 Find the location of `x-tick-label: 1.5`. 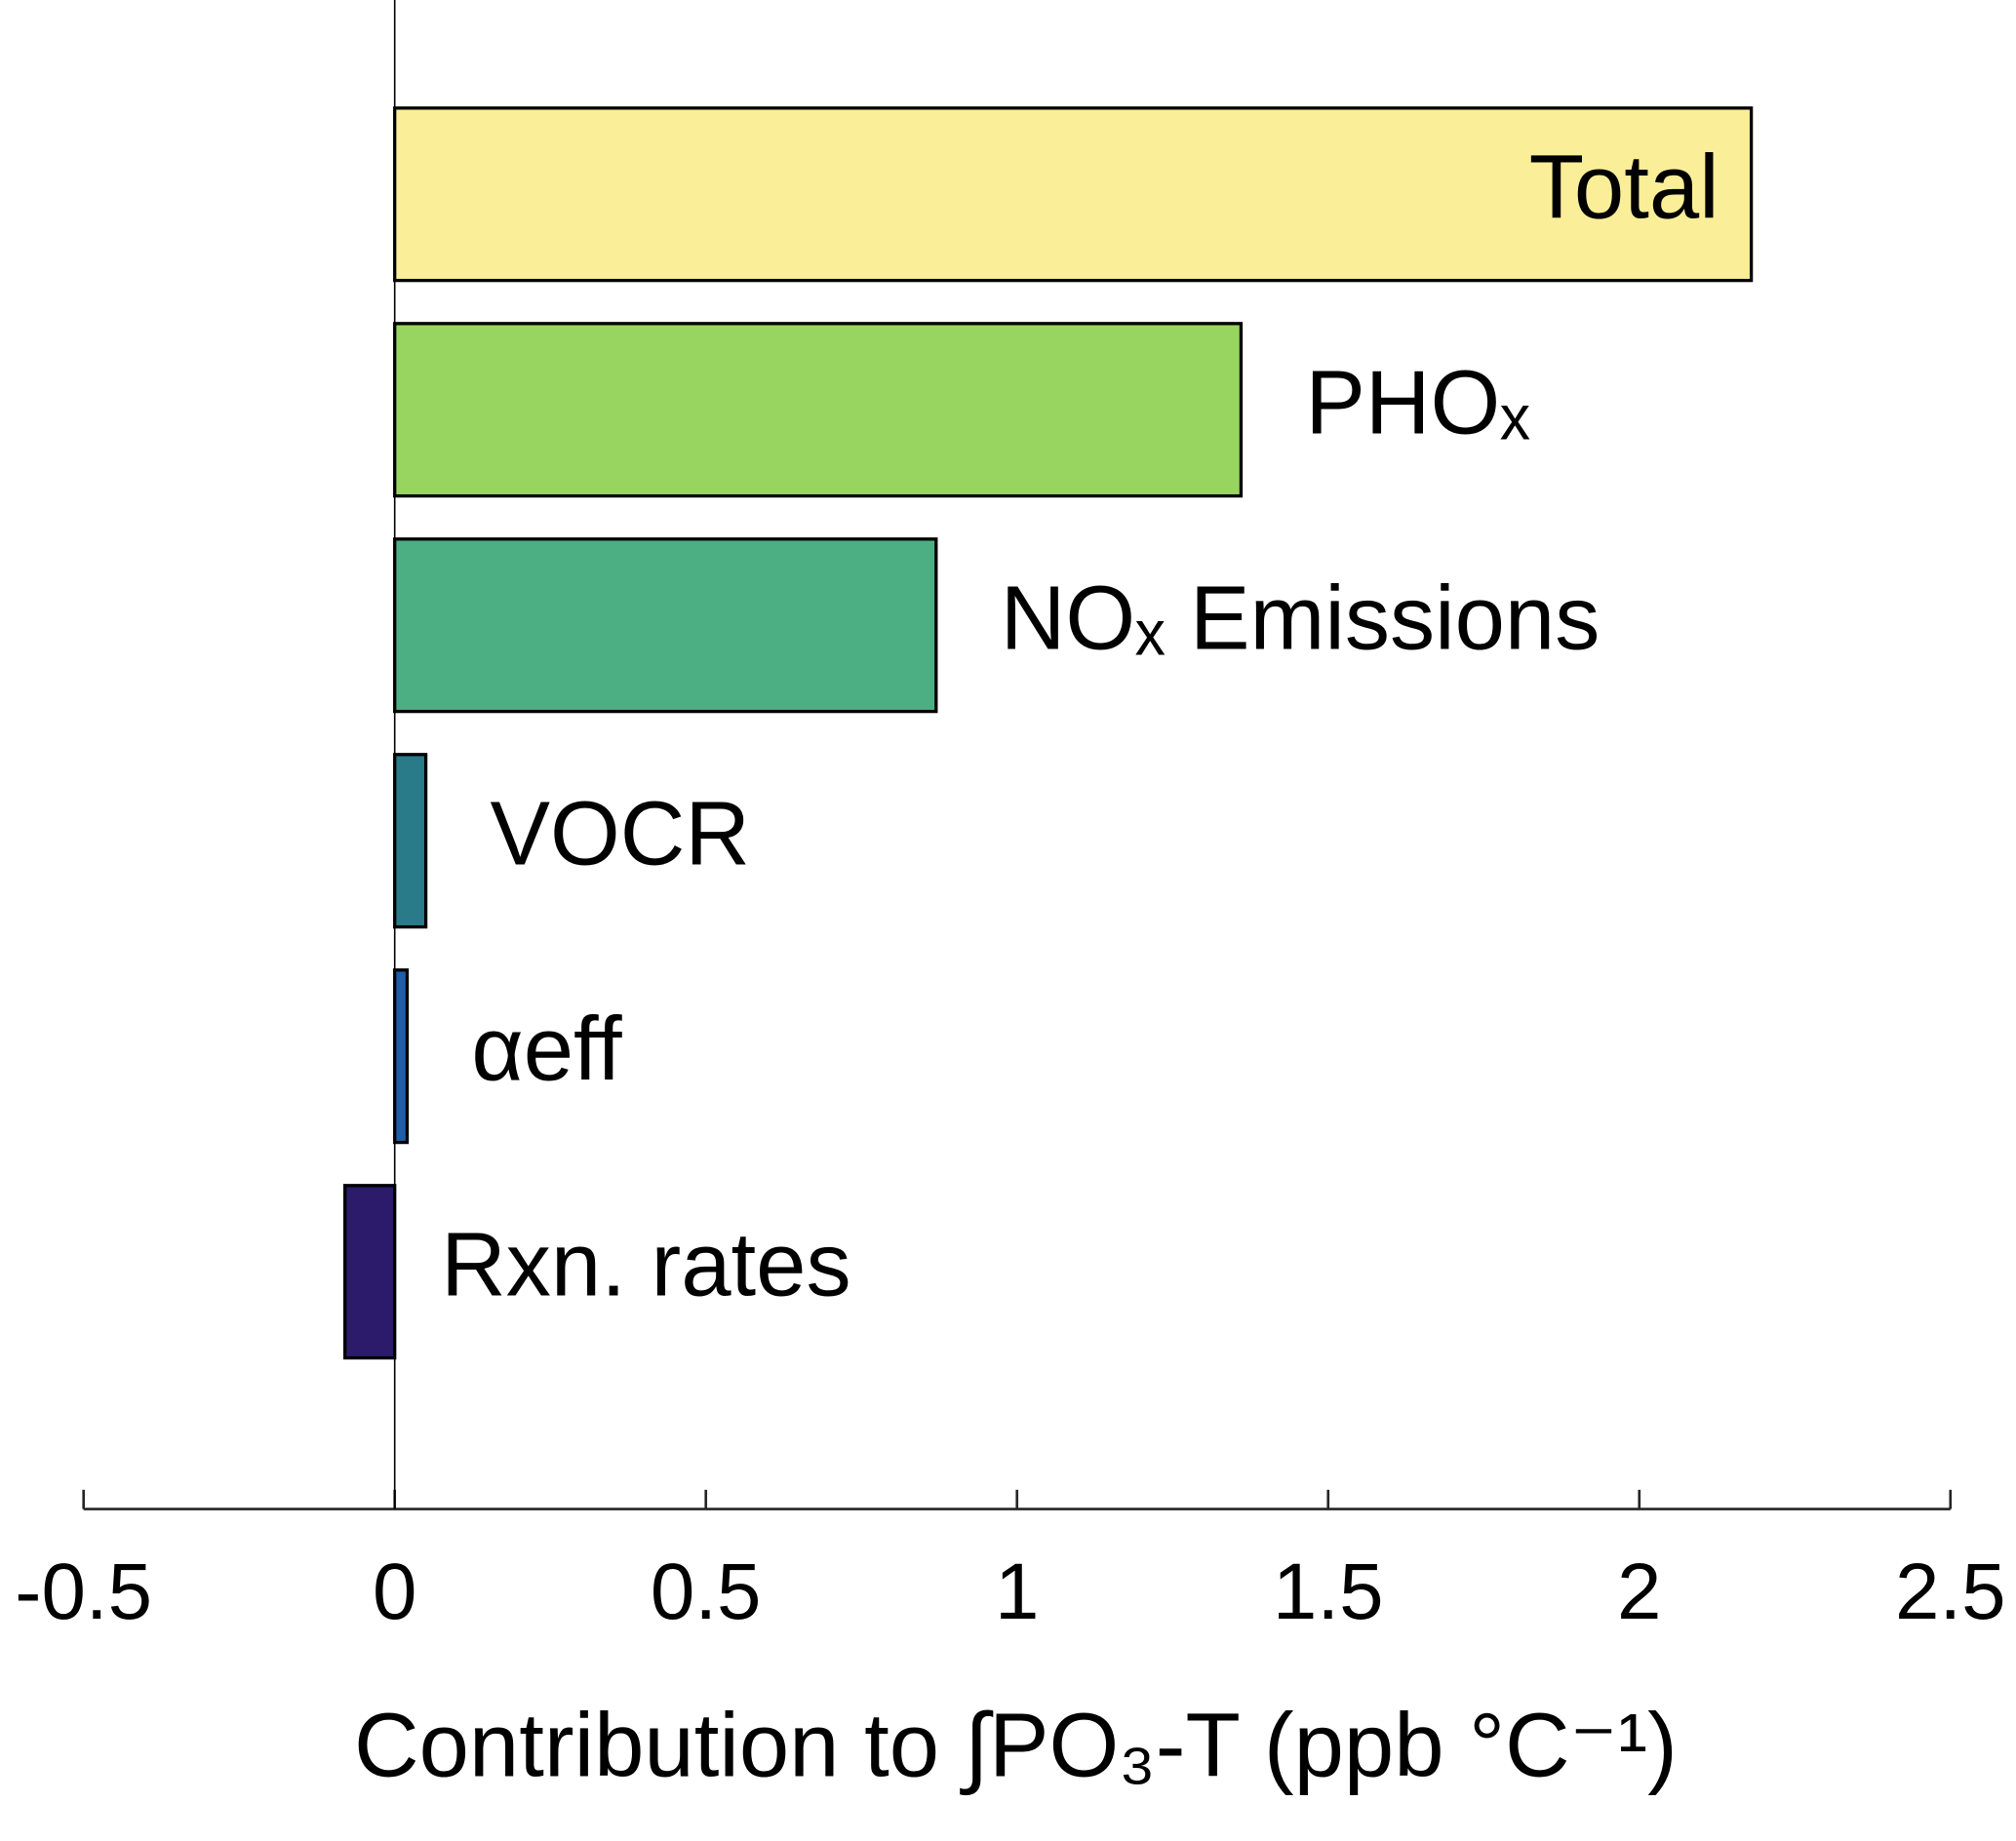

x-tick-label: 1.5 is located at coordinates (1328, 1591).